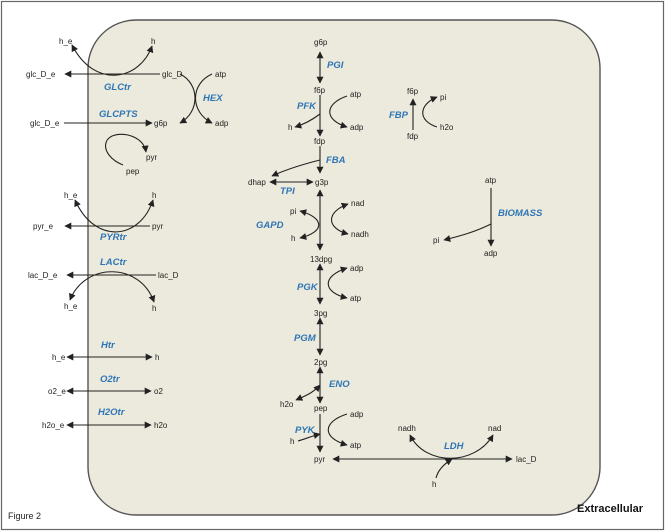 Image resolution: width=665 pixels, height=531 pixels. What do you see at coordinates (172, 74) in the screenshot?
I see `metabolite-glc_D: glc_D` at bounding box center [172, 74].